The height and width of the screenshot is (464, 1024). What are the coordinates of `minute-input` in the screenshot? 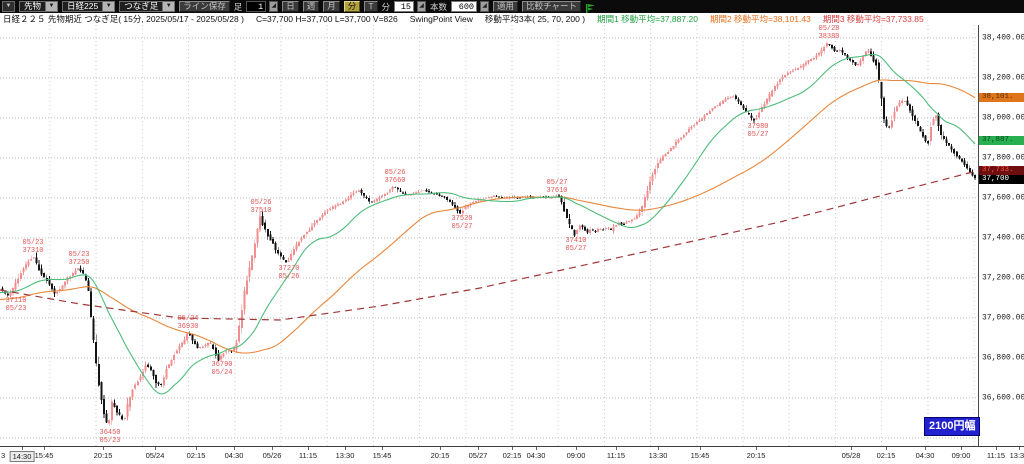 It's located at (404, 6).